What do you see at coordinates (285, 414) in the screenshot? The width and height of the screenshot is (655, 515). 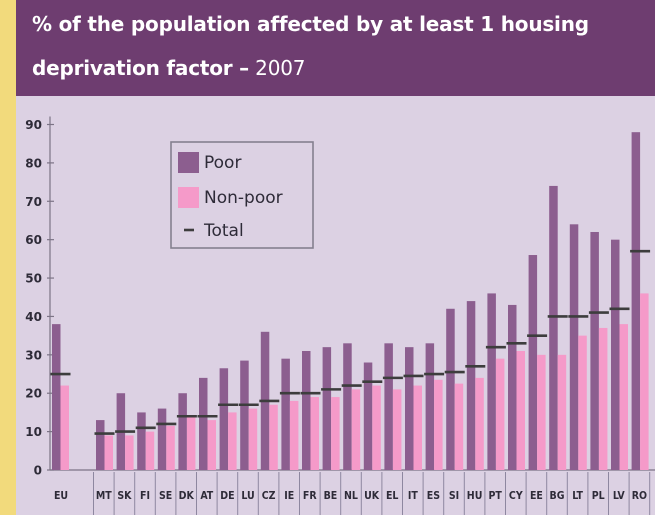 I see `bar-poor-ie` at bounding box center [285, 414].